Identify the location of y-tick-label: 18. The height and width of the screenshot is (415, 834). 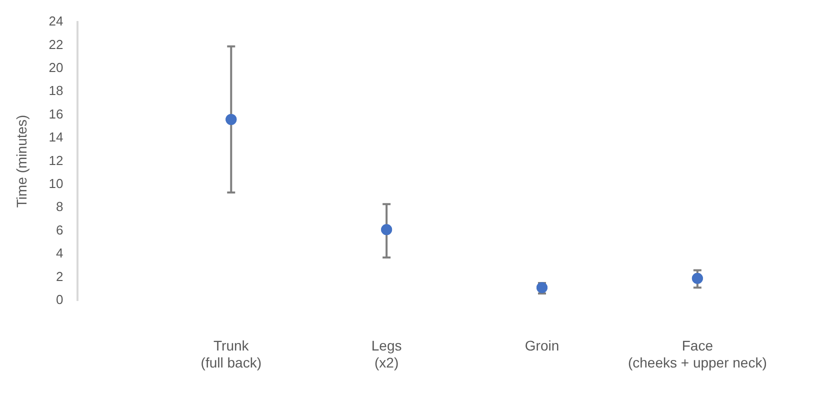
(56, 90).